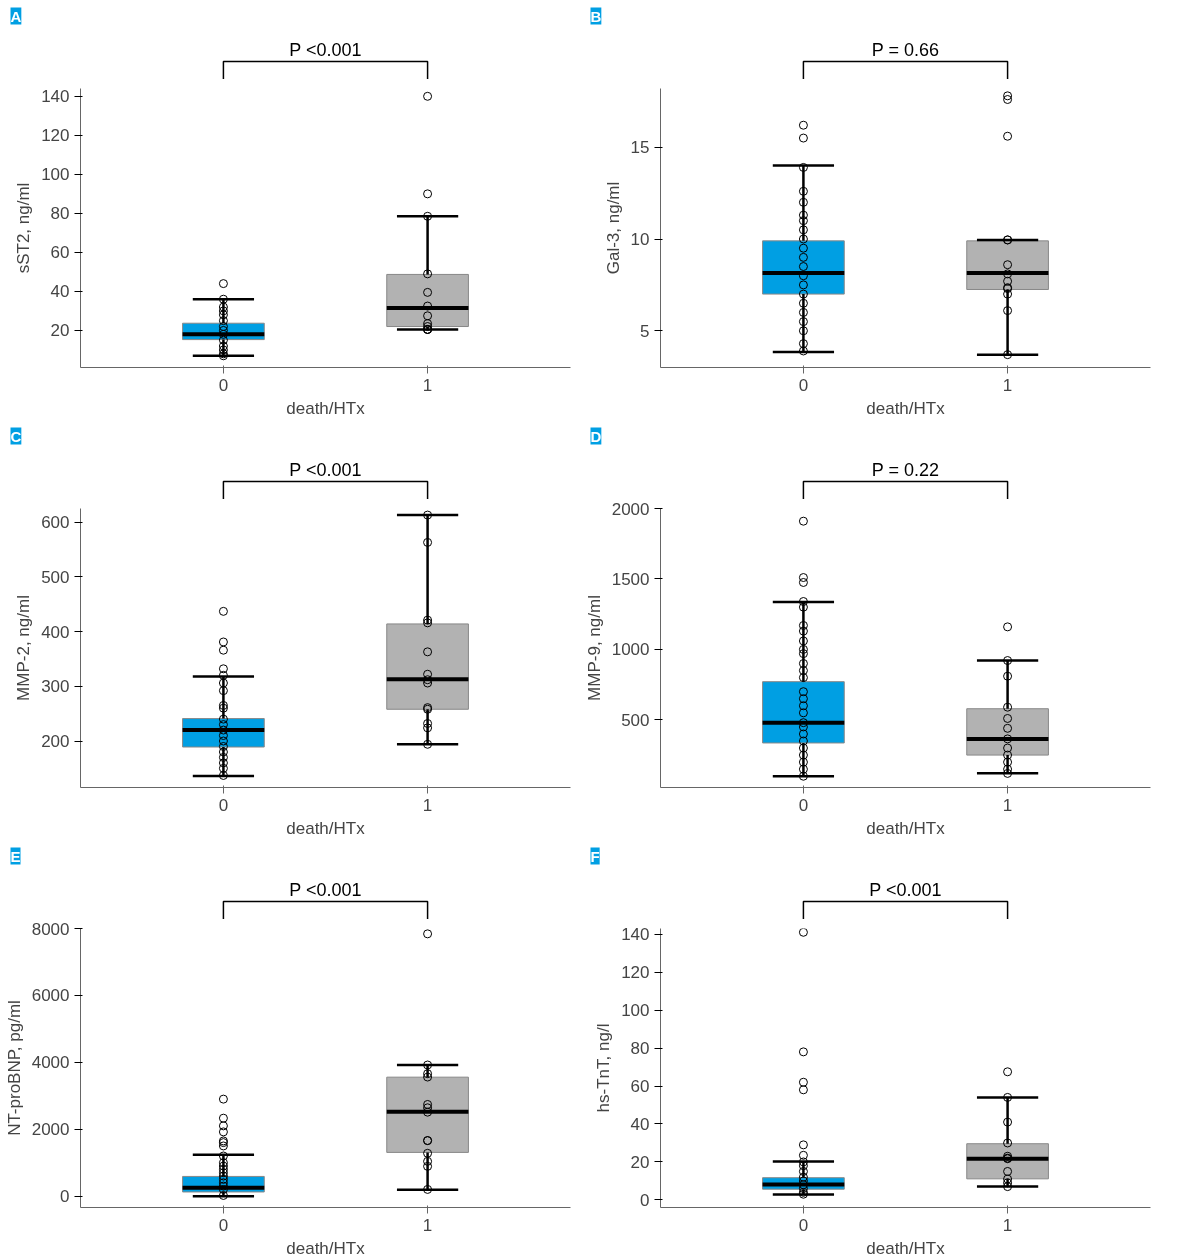 The width and height of the screenshot is (1198, 1257). What do you see at coordinates (14, 1068) in the screenshot?
I see `y-axis-title: NT-proBNP, pg/ml` at bounding box center [14, 1068].